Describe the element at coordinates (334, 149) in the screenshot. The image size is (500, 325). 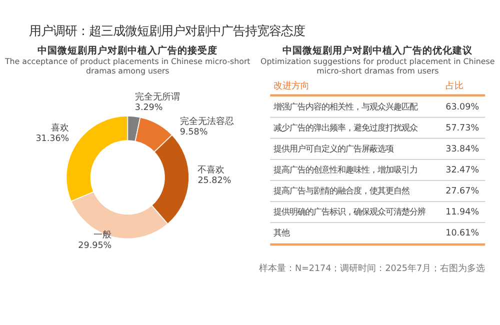
I see `category-label: 提供用户可自定义的广告屏蔽选项` at that location.